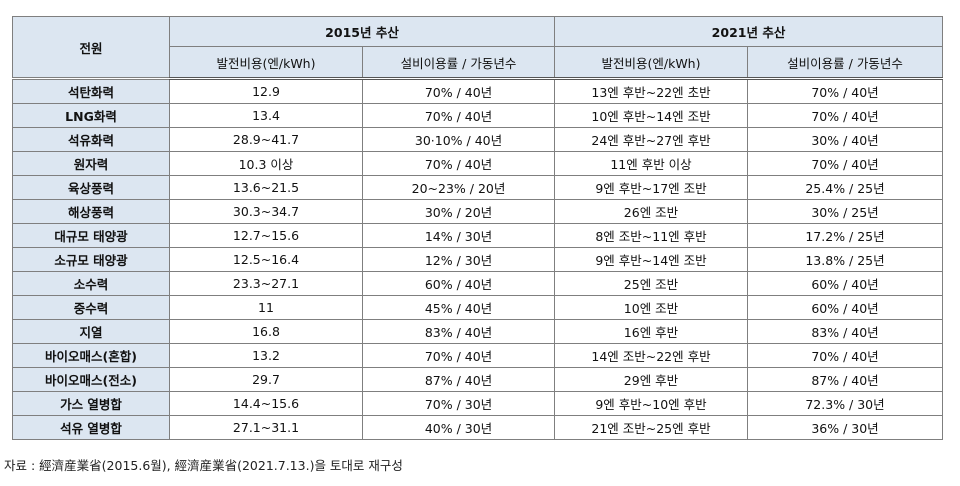 The height and width of the screenshot is (486, 960). I want to click on table-row: 중수력 11 45% / 40년 10엔 조반 60% / 40년, so click(477, 307).